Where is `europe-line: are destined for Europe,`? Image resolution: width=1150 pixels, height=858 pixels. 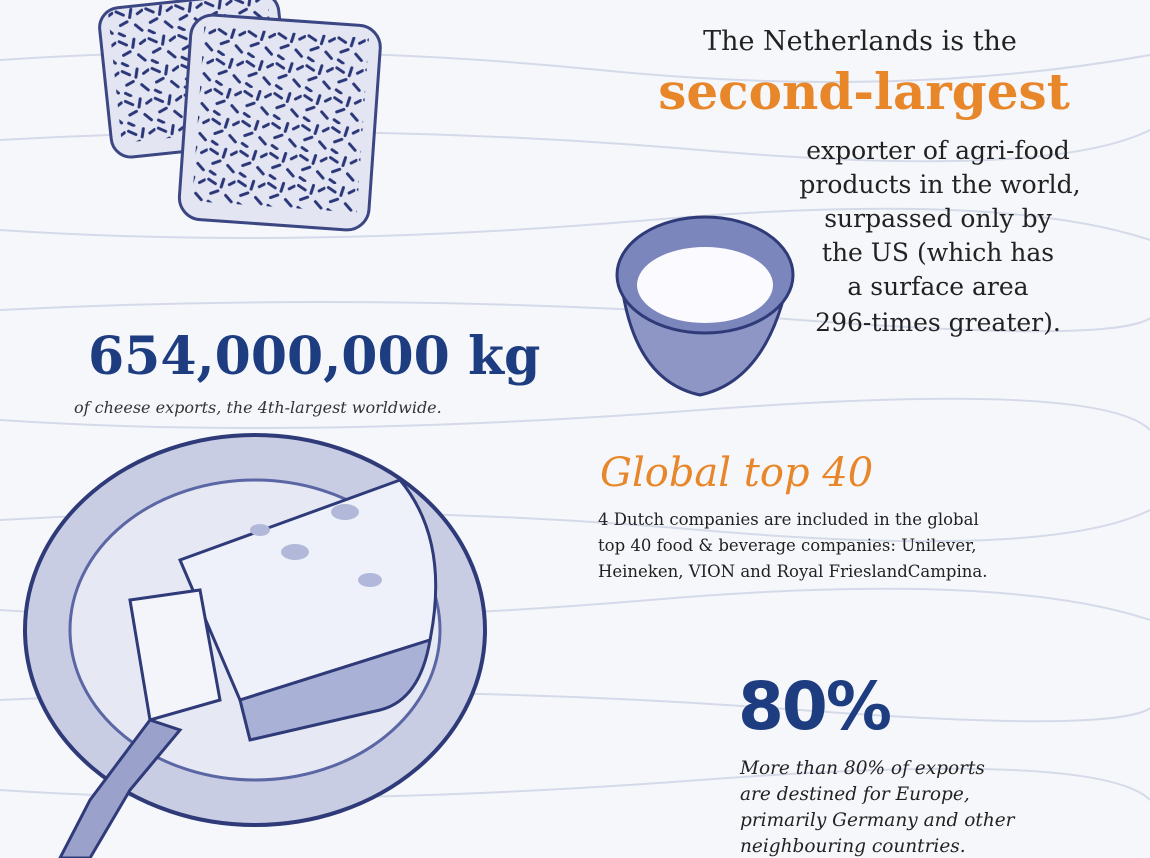 europe-line: are destined for Europe, is located at coordinates (855, 794).